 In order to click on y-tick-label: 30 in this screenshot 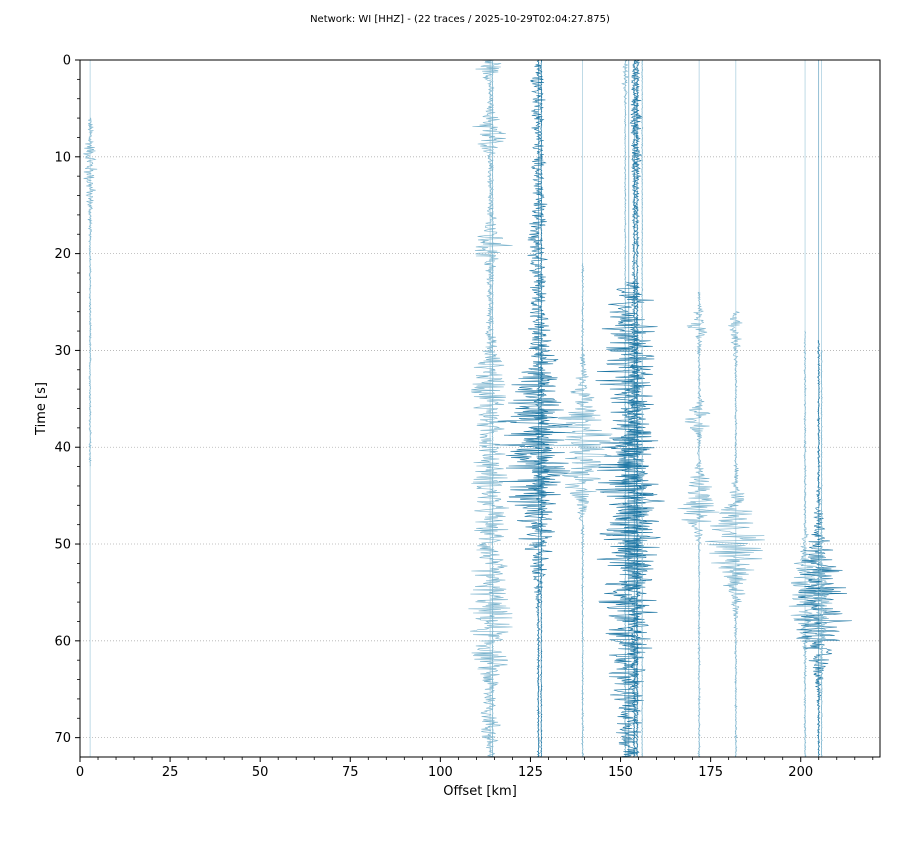, I will do `click(62, 351)`.